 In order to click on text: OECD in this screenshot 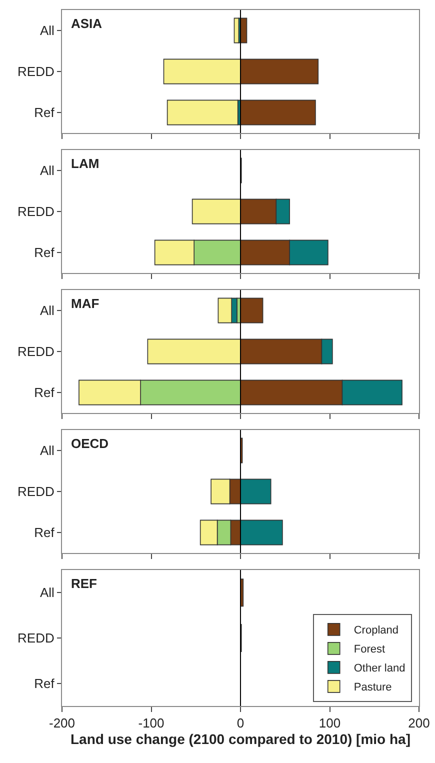, I will do `click(90, 443)`.